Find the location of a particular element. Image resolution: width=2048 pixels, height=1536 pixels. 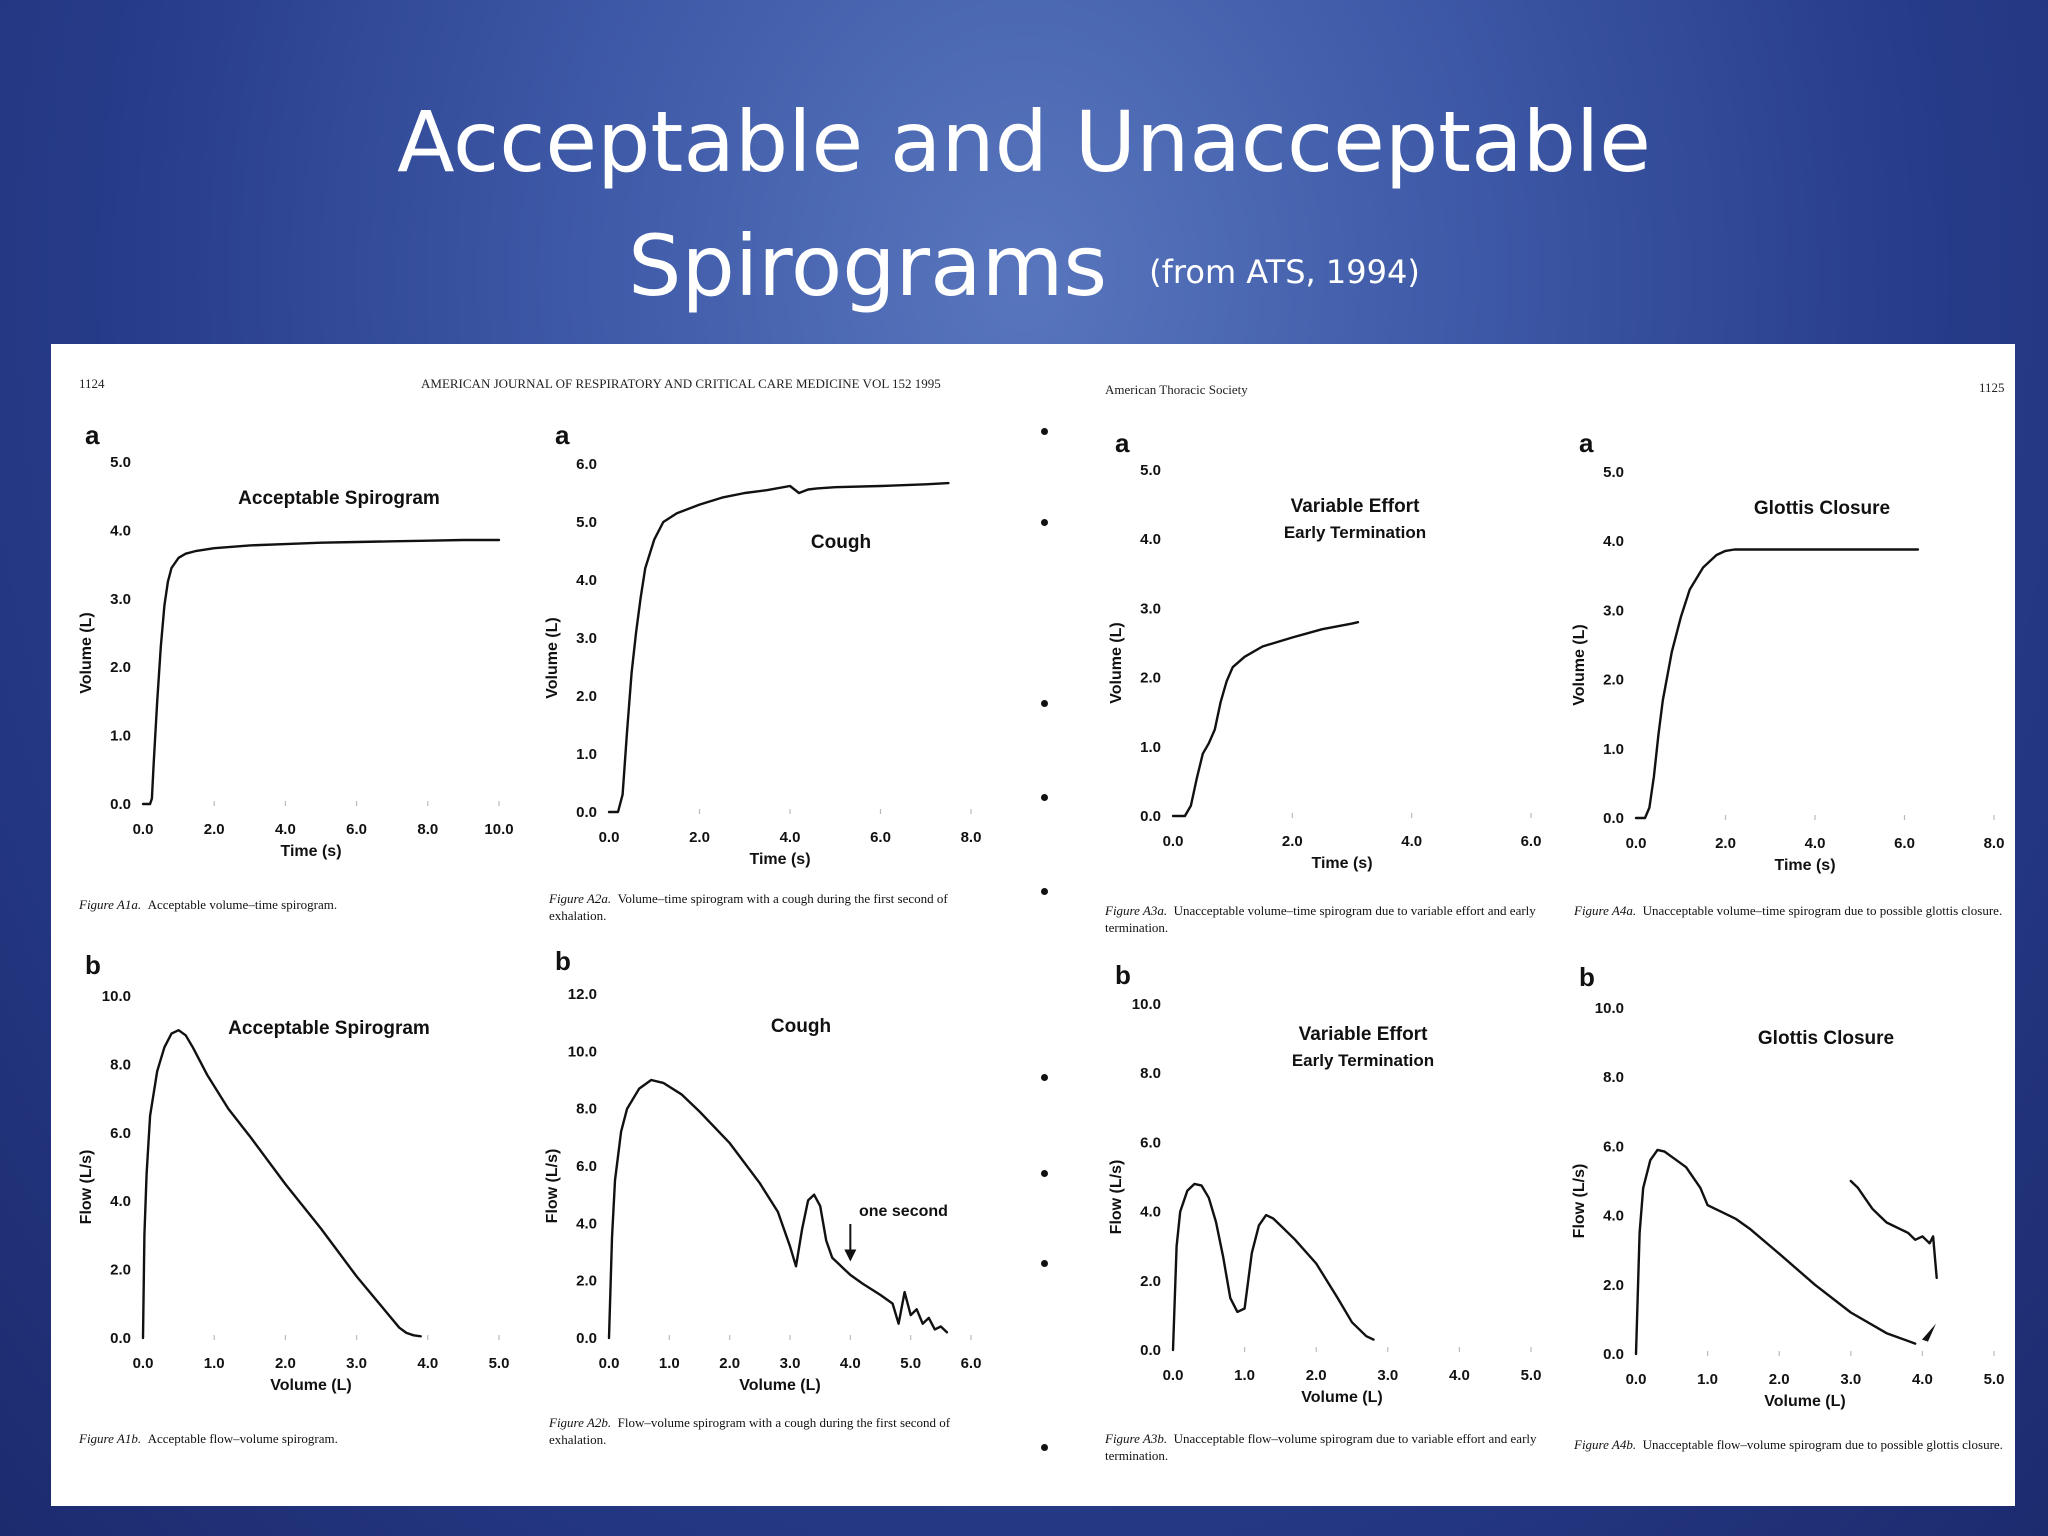

chart-a1a-y-tick: 1.0 is located at coordinates (120, 736).